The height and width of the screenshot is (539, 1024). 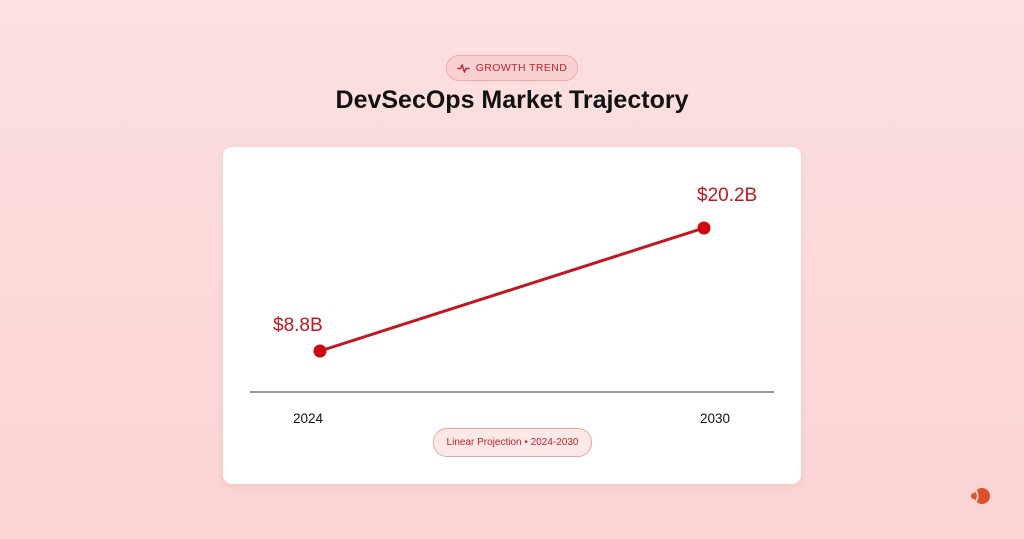 What do you see at coordinates (512, 442) in the screenshot?
I see `projection-note: Linear Projection • 2024-2030` at bounding box center [512, 442].